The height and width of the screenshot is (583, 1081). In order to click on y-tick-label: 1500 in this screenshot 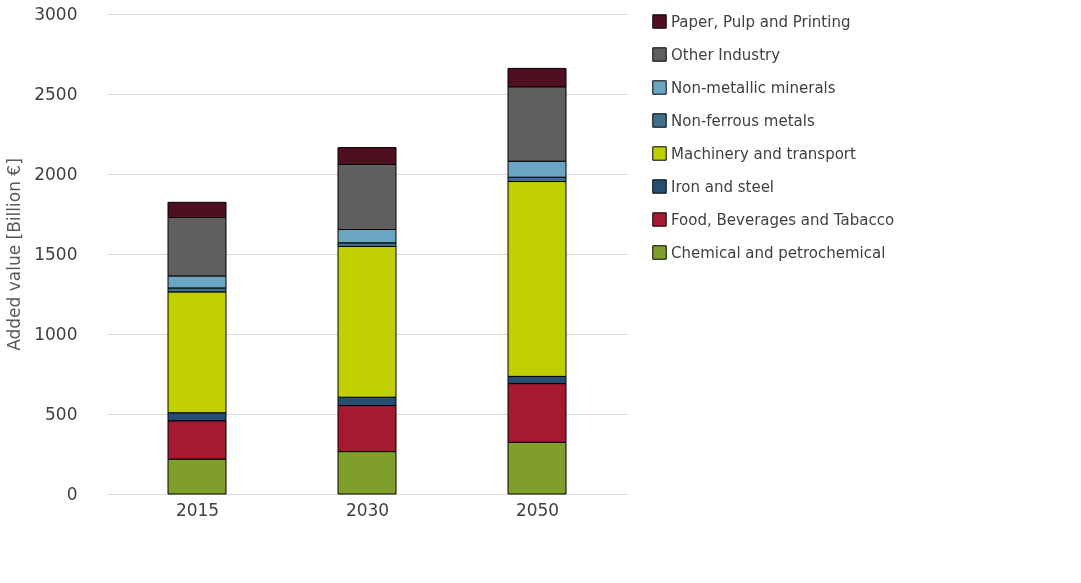, I will do `click(56, 253)`.